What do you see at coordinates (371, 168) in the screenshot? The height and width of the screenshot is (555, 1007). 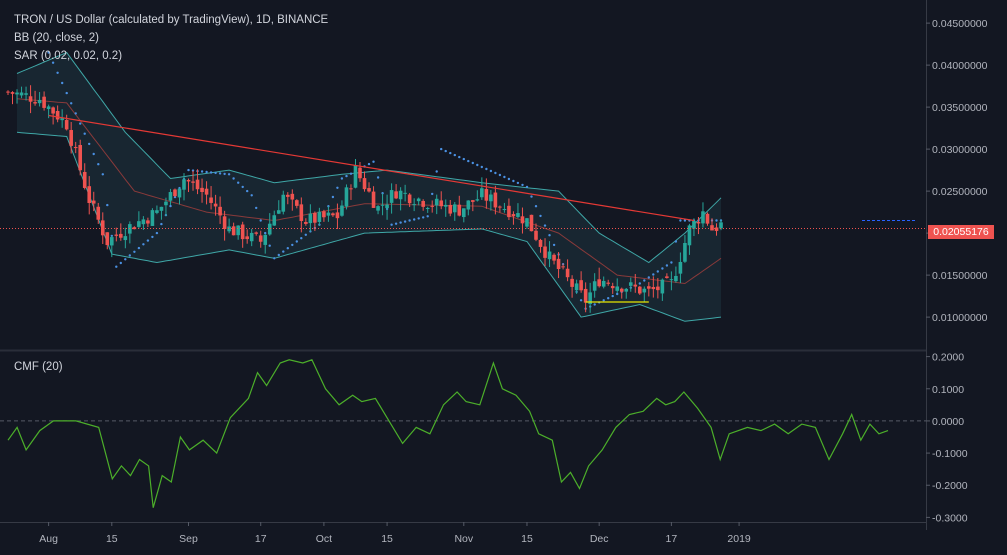 I see `resistance-trend-line` at bounding box center [371, 168].